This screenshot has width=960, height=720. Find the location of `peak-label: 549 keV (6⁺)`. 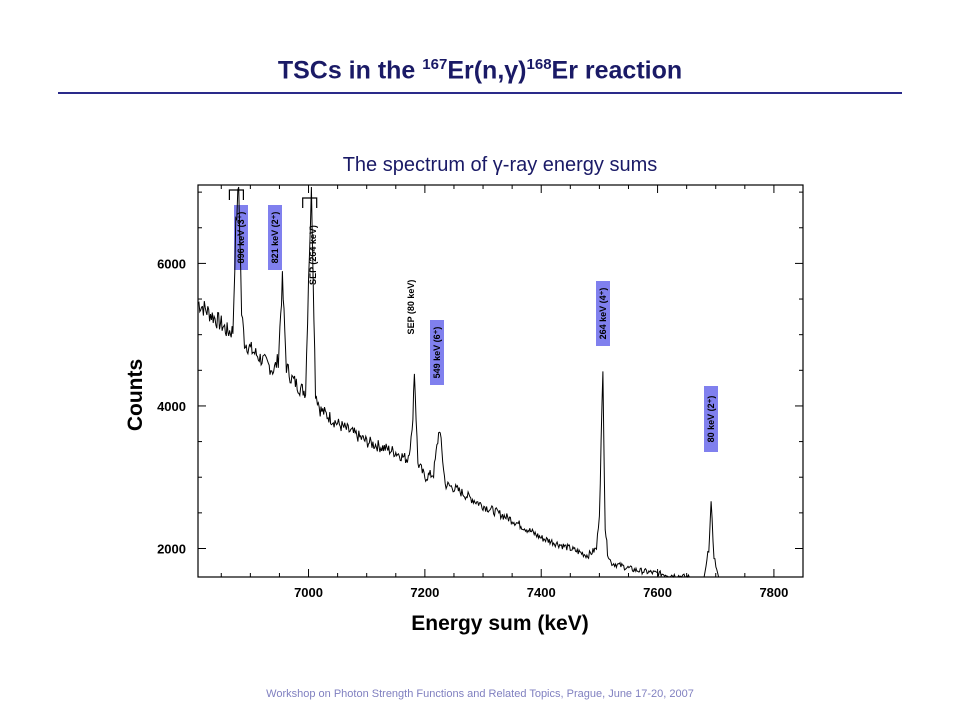

peak-label: 549 keV (6⁺) is located at coordinates (437, 353).